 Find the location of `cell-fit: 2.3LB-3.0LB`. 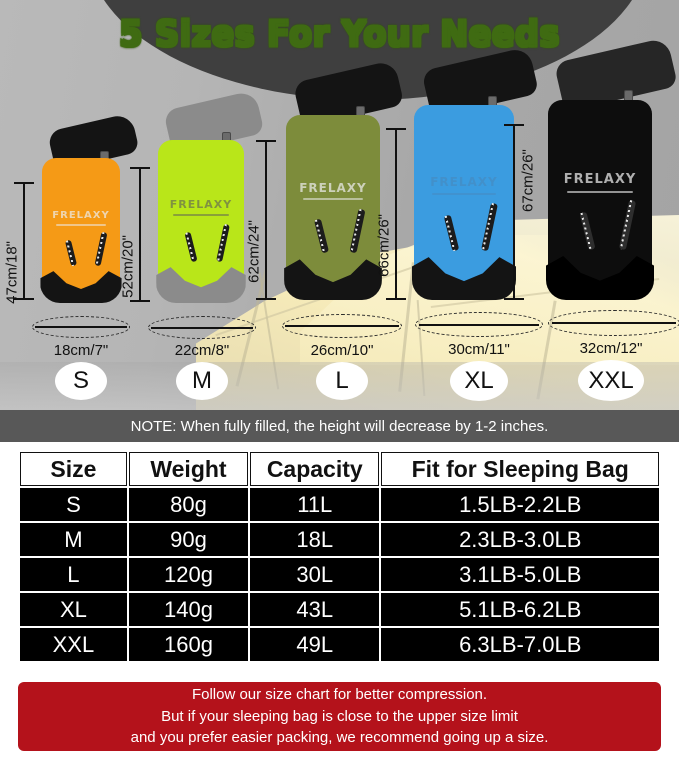

cell-fit: 2.3LB-3.0LB is located at coordinates (520, 539).